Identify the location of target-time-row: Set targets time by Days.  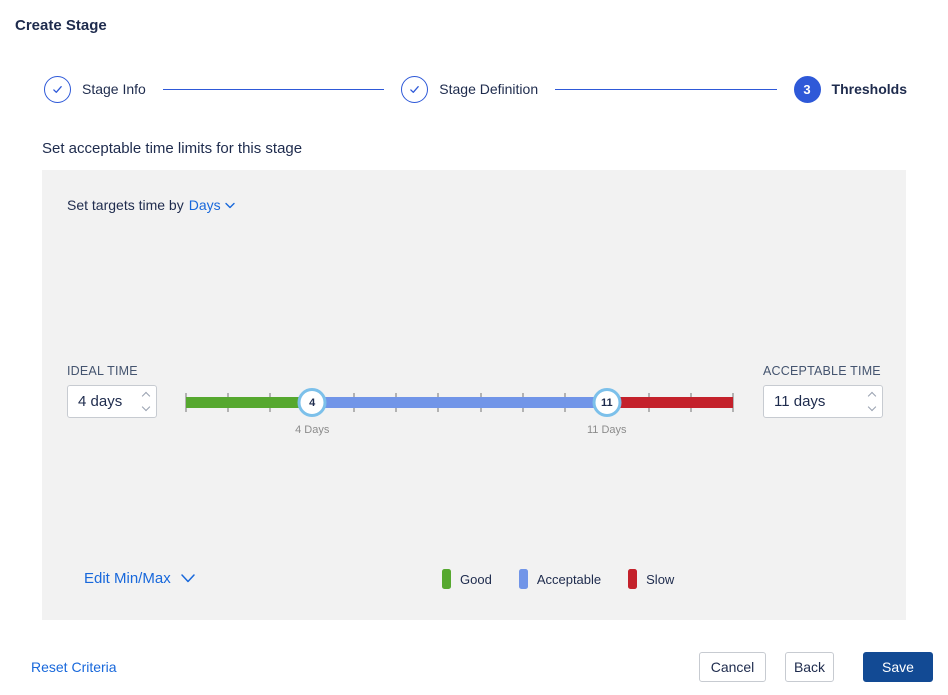
(151, 205).